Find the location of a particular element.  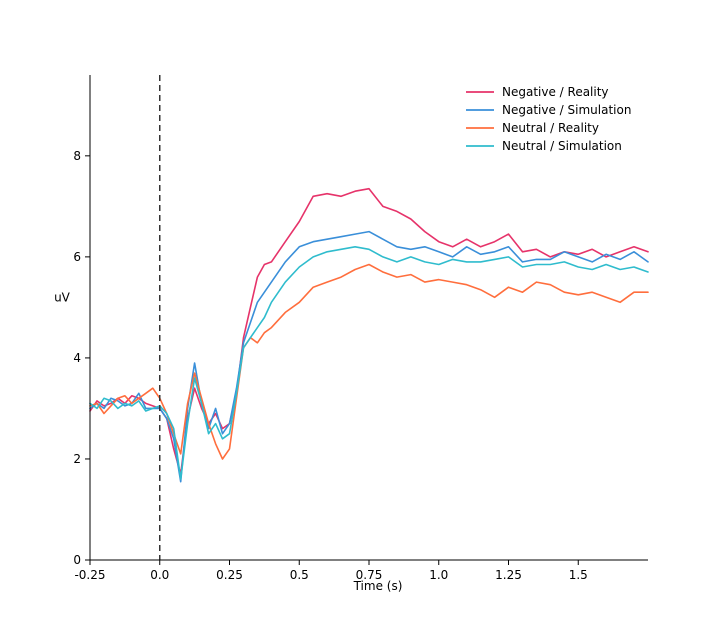

legend-label: Neutral / Simulation is located at coordinates (562, 146).